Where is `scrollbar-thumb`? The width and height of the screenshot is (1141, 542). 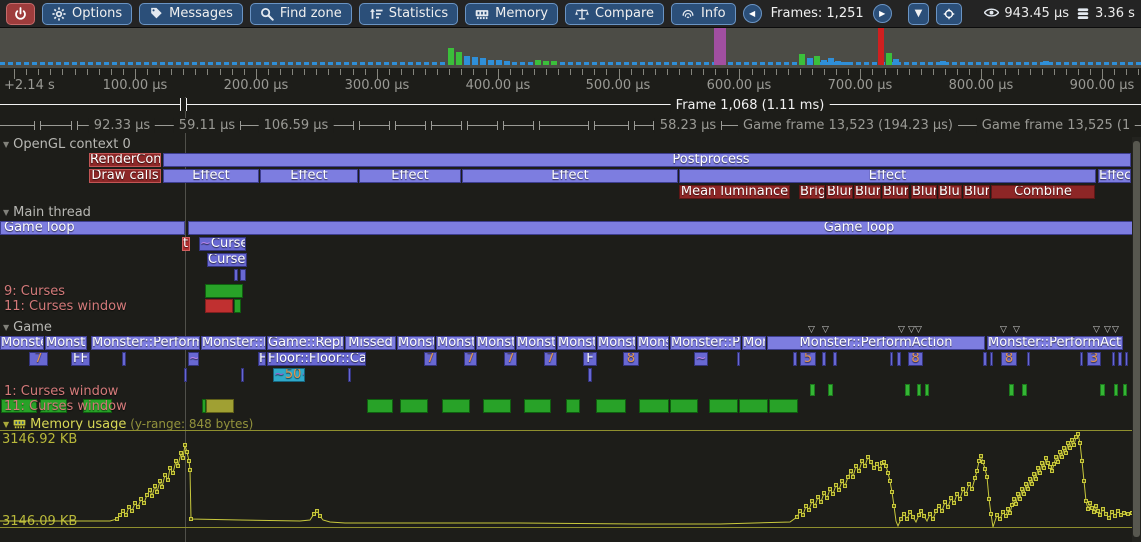 scrollbar-thumb is located at coordinates (1136, 339).